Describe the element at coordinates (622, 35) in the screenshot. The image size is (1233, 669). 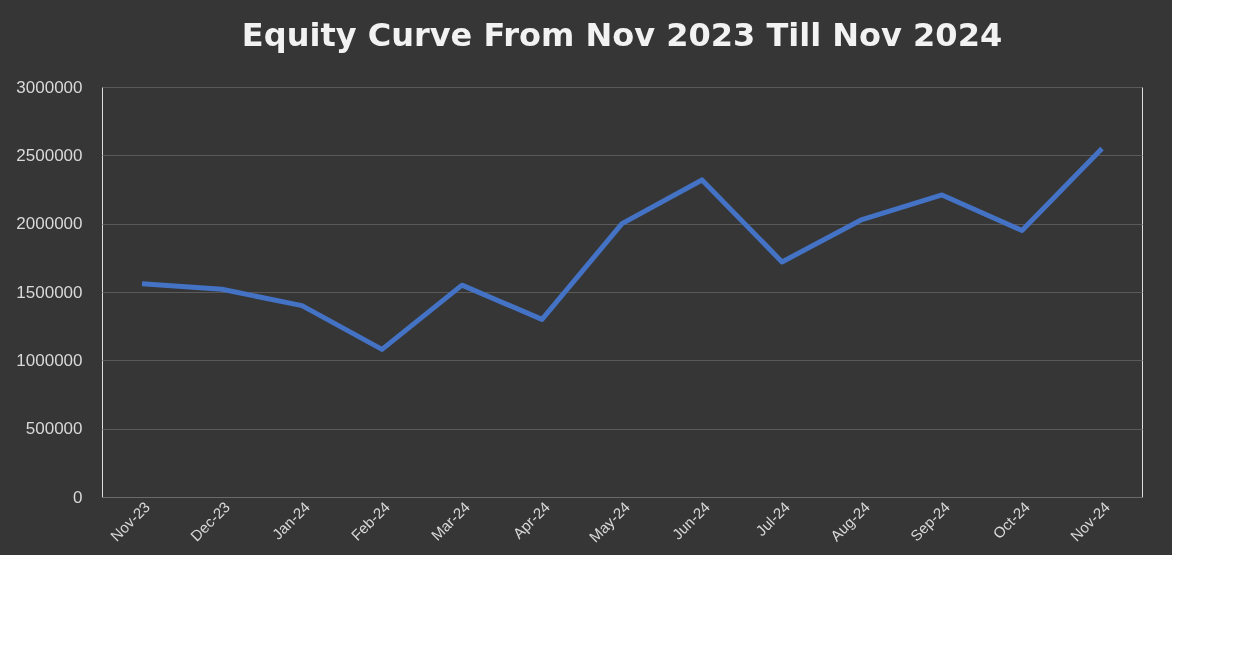
I see `chart-title: Equity Curve From Nov 2023 Till Nov 2024` at that location.